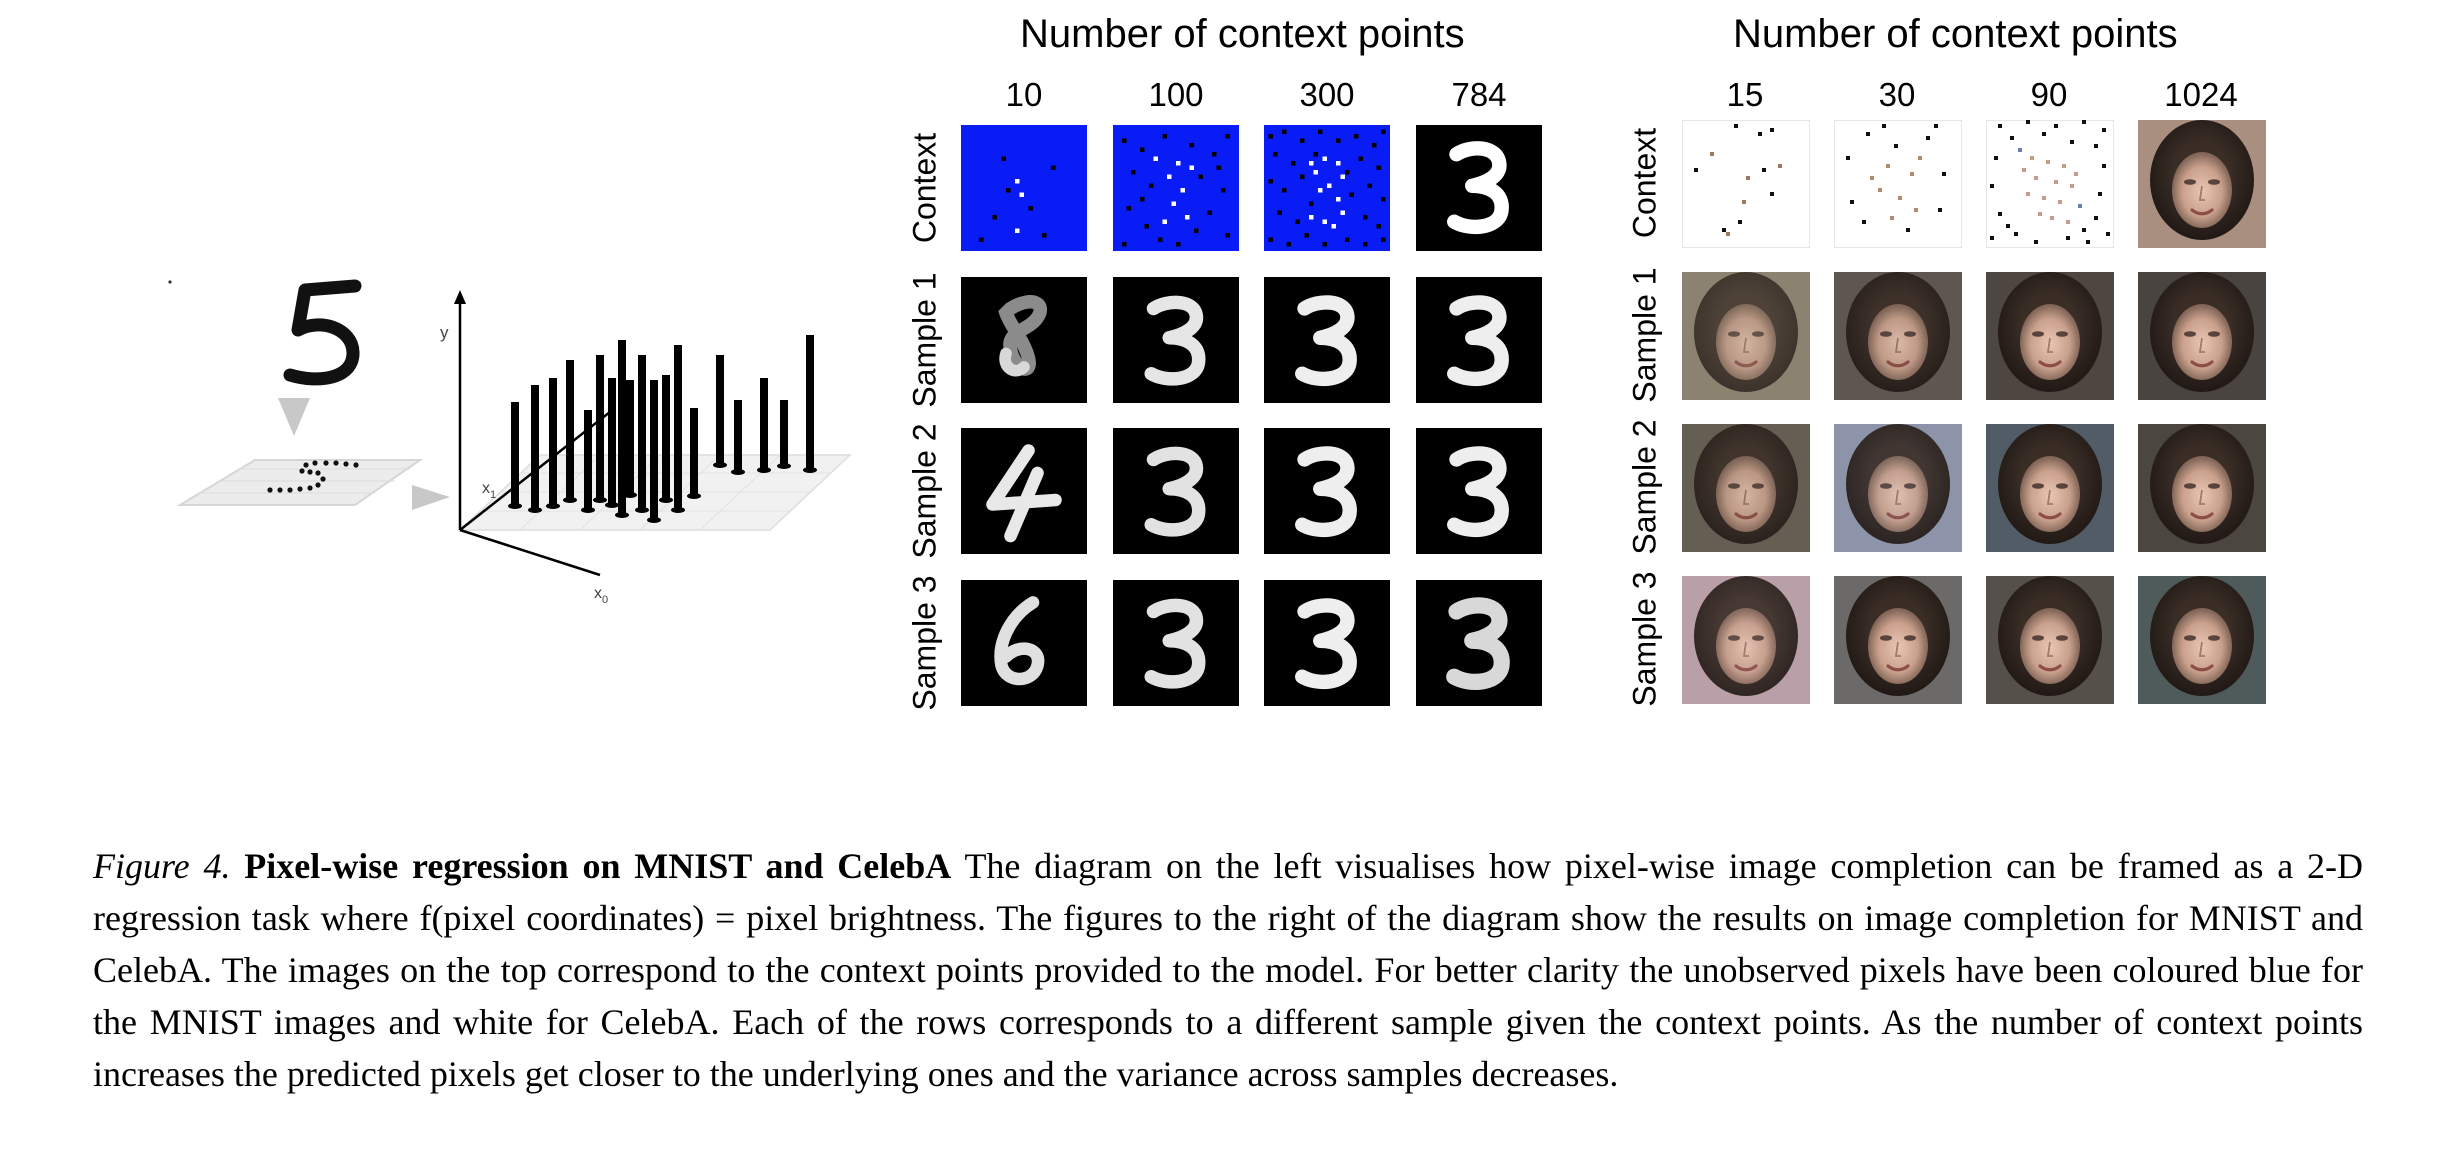 The width and height of the screenshot is (2438, 1162). What do you see at coordinates (1327, 340) in the screenshot?
I see `mnist-sample1-300-image` at bounding box center [1327, 340].